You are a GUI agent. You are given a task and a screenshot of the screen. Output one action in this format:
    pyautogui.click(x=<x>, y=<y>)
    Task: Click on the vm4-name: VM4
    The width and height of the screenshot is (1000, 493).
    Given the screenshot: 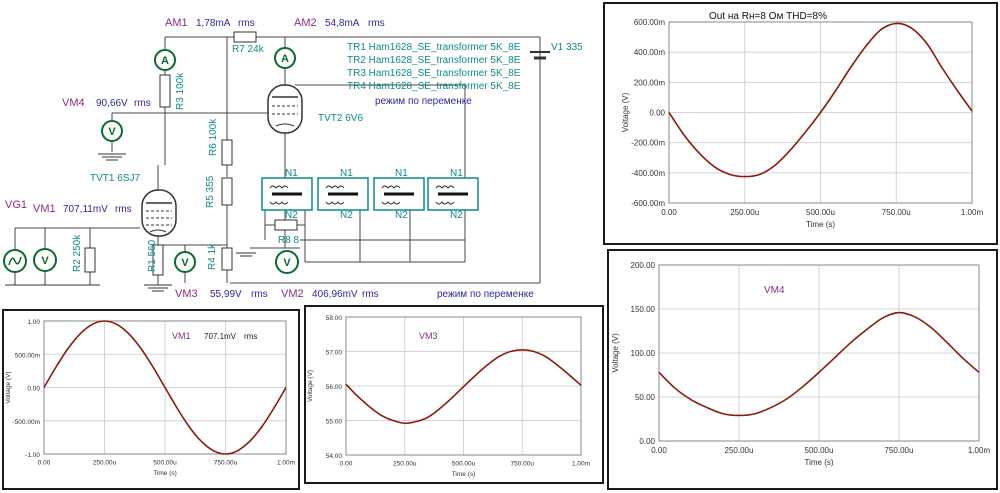 What is the action you would take?
    pyautogui.click(x=73, y=103)
    